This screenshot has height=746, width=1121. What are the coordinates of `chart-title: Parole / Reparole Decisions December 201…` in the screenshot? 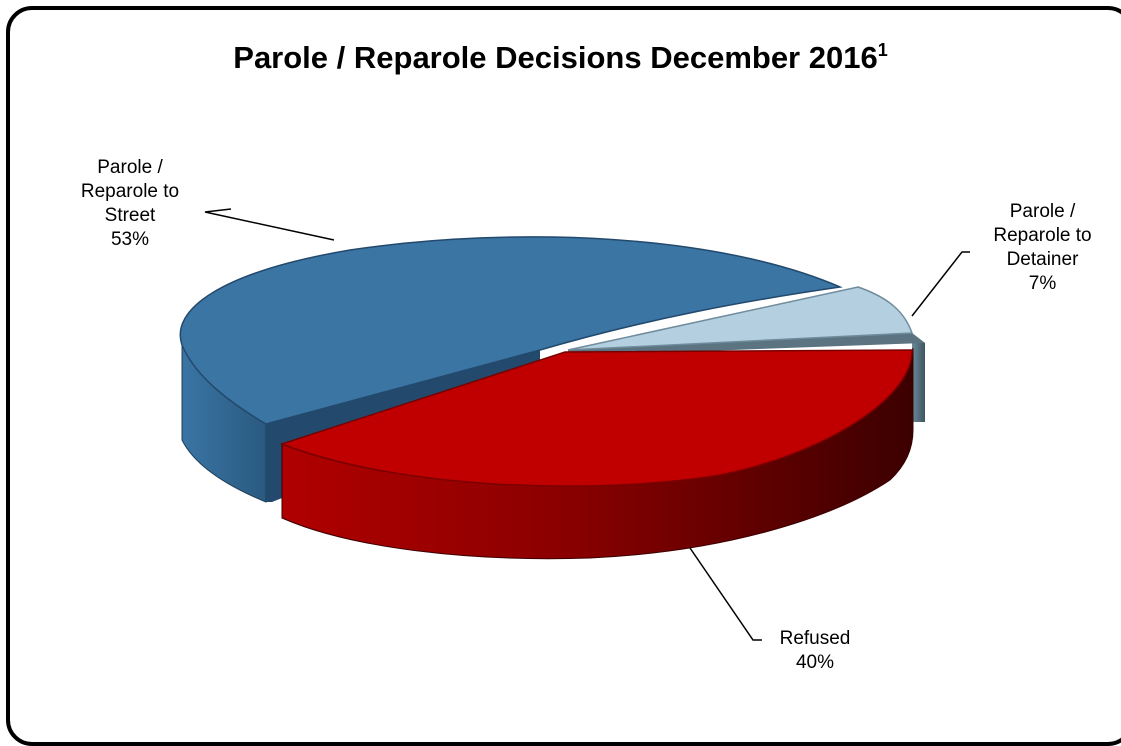 It's located at (560, 57).